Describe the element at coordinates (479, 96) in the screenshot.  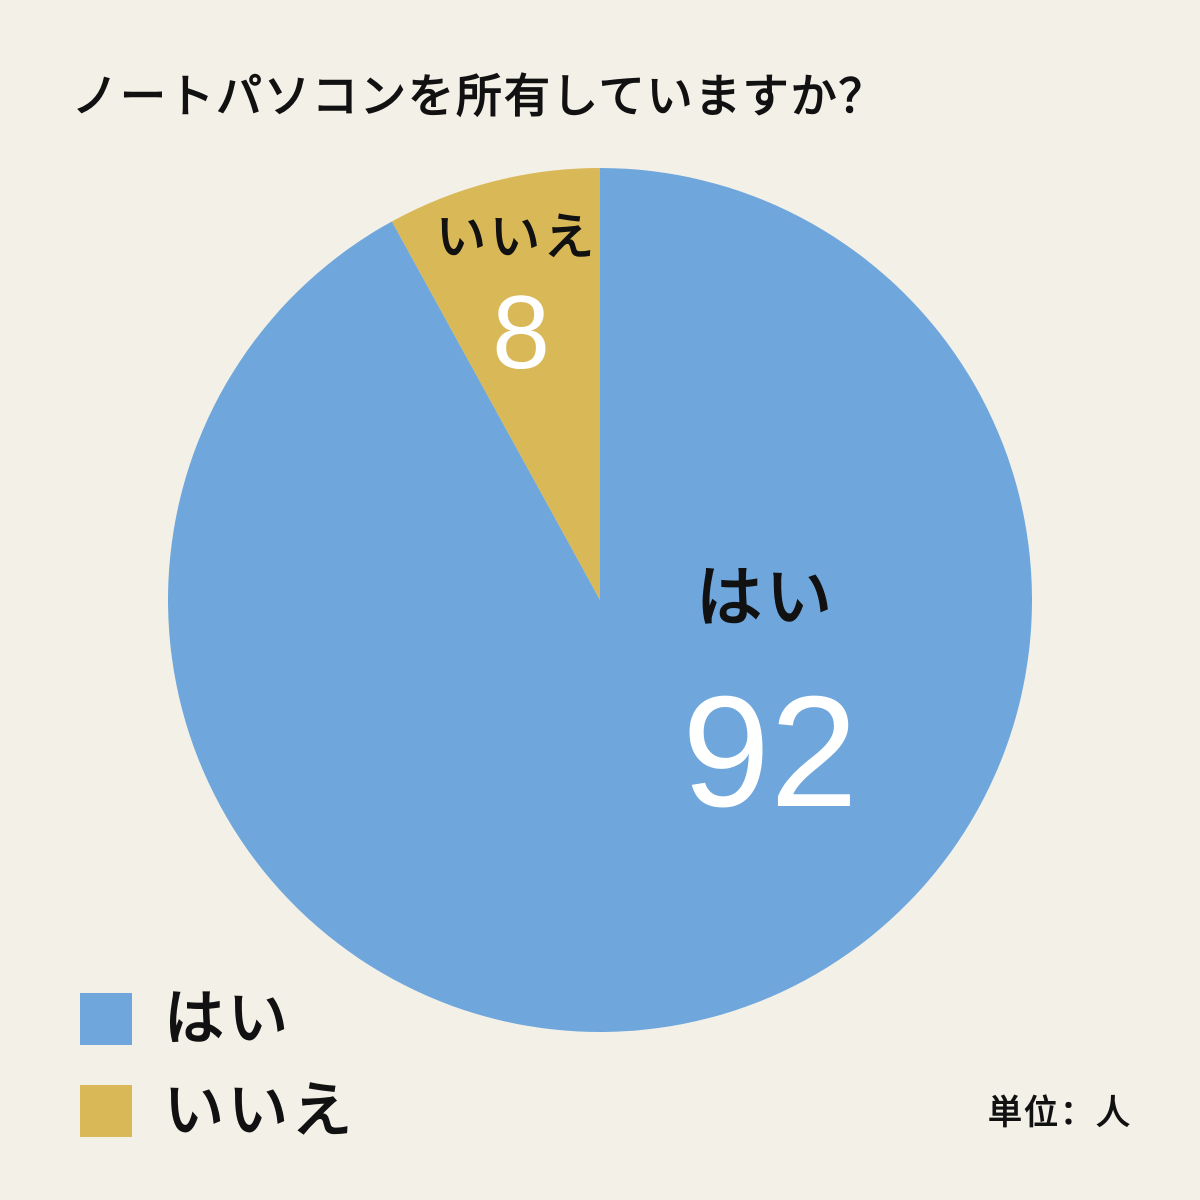
I see `page-title: ノートパソコンを所有していますか？` at that location.